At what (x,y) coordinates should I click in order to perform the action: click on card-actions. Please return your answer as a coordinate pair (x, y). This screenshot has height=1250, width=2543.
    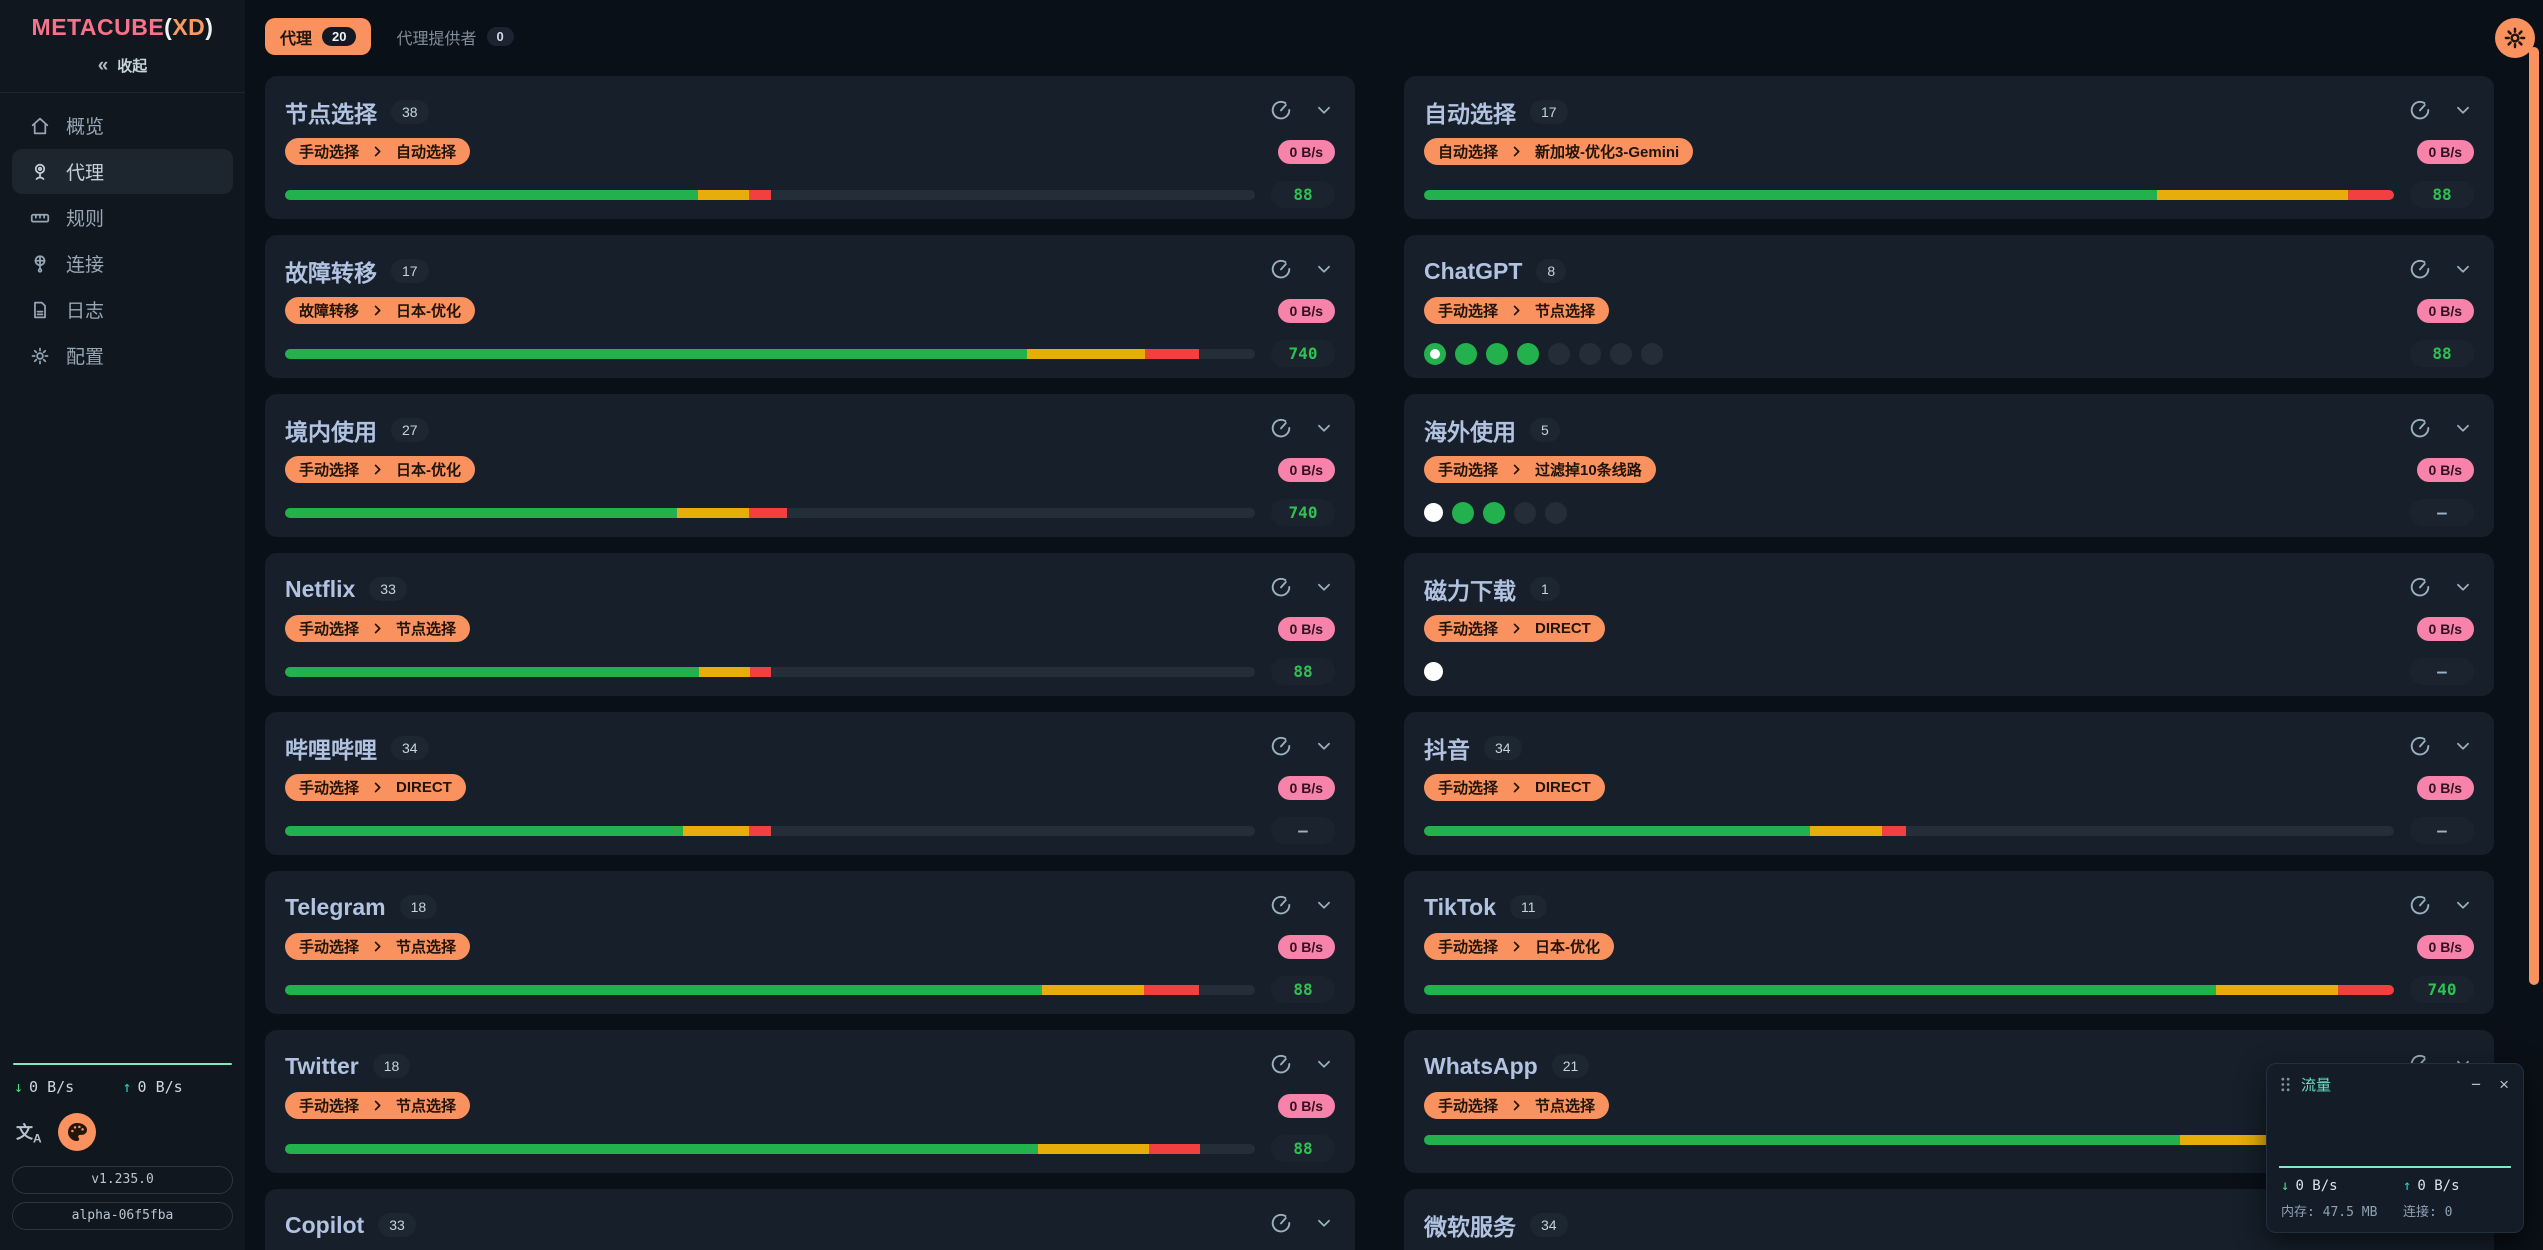
    Looking at the image, I should click on (1302, 746).